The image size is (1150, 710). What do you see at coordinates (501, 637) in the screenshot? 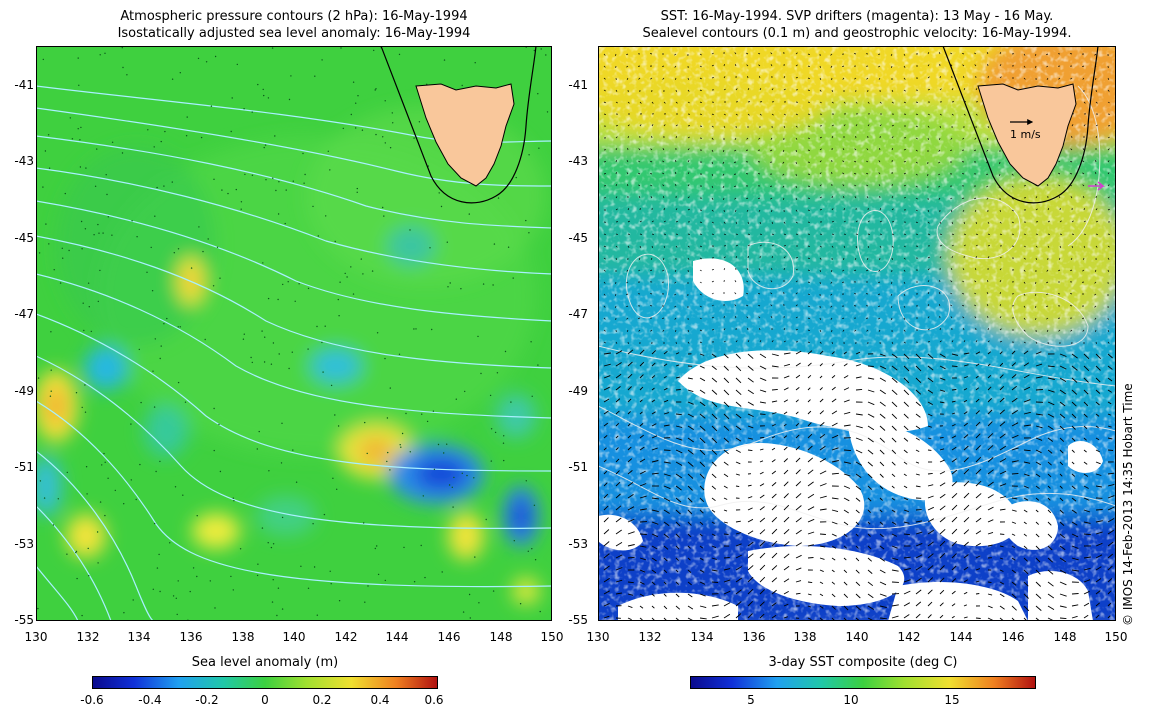
I see `lon-tick: 148` at bounding box center [501, 637].